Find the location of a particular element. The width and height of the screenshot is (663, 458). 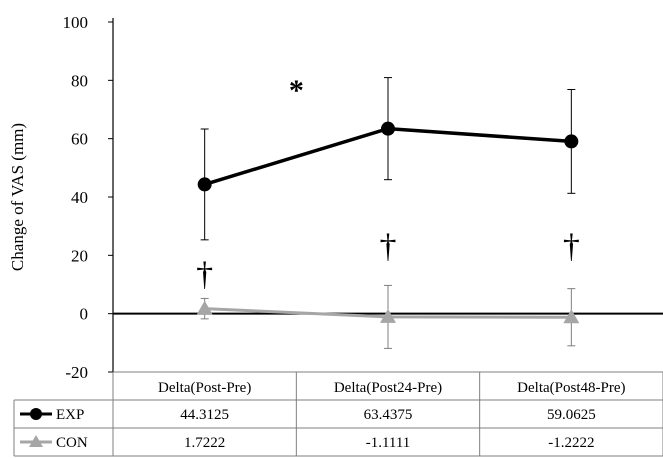

y-tick-label: -20 is located at coordinates (76, 372).